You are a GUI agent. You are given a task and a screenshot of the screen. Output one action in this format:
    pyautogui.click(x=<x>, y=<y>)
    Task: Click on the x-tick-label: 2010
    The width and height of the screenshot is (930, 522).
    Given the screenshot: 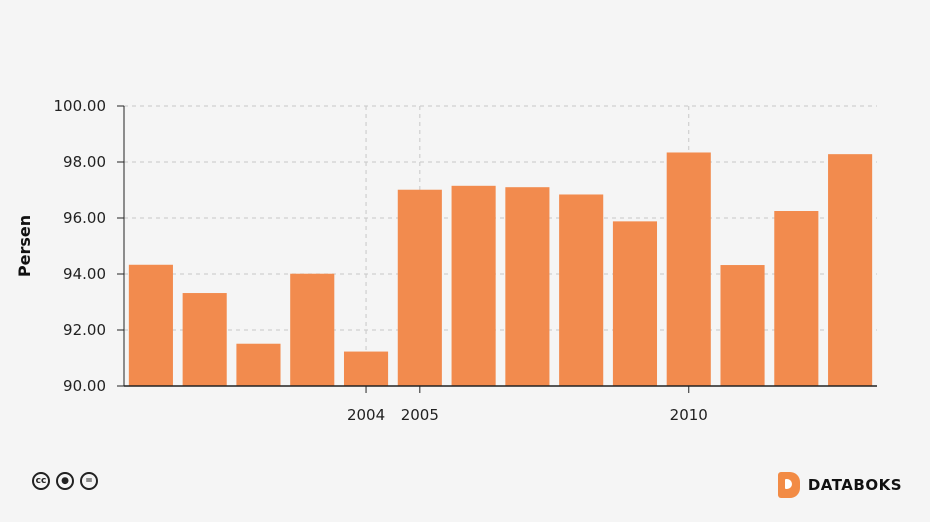 What is the action you would take?
    pyautogui.click(x=689, y=415)
    